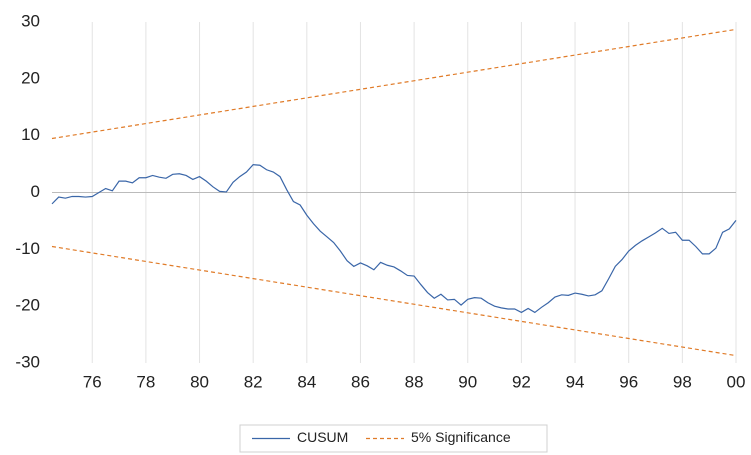  I want to click on x-tick-label: 98, so click(682, 381).